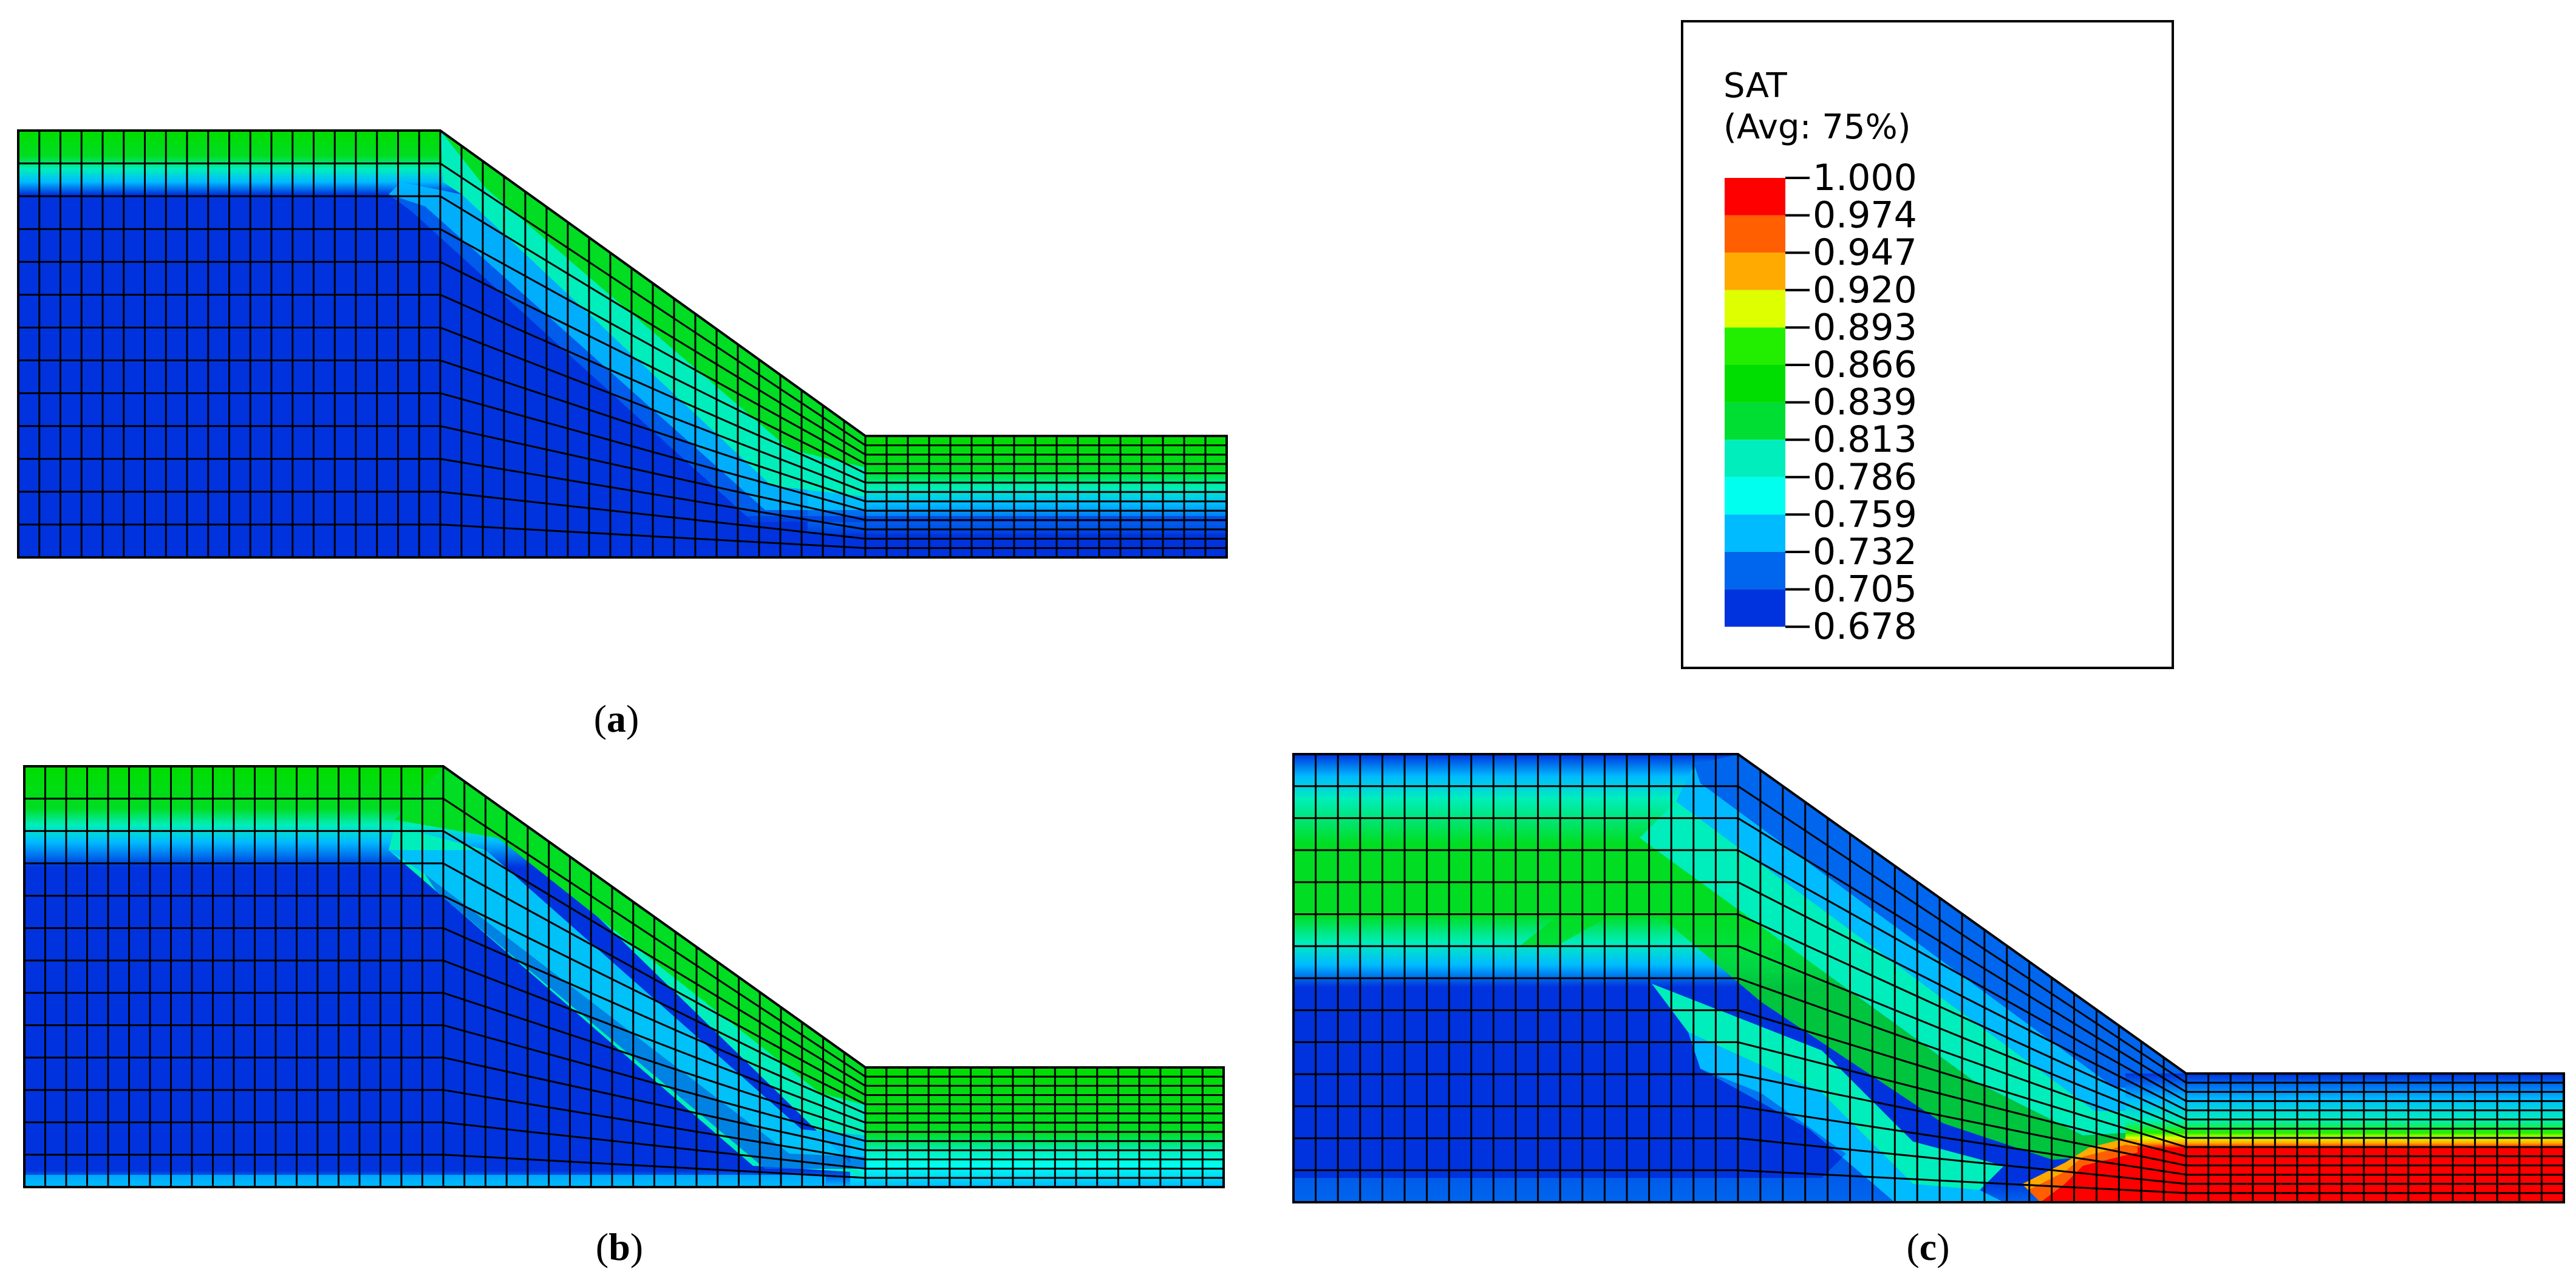 Image resolution: width=2576 pixels, height=1283 pixels. Describe the element at coordinates (1865, 515) in the screenshot. I see `legend-value: 0.759` at that location.